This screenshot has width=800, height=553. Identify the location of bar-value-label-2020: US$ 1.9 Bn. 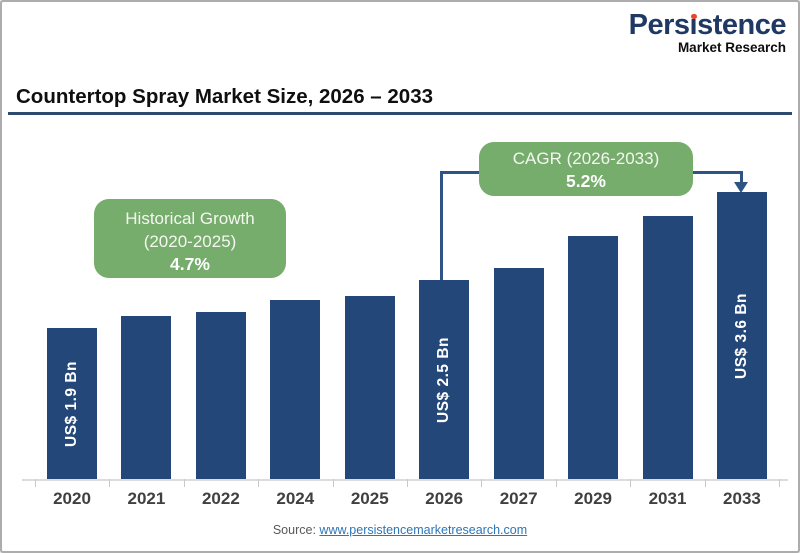
(71, 404).